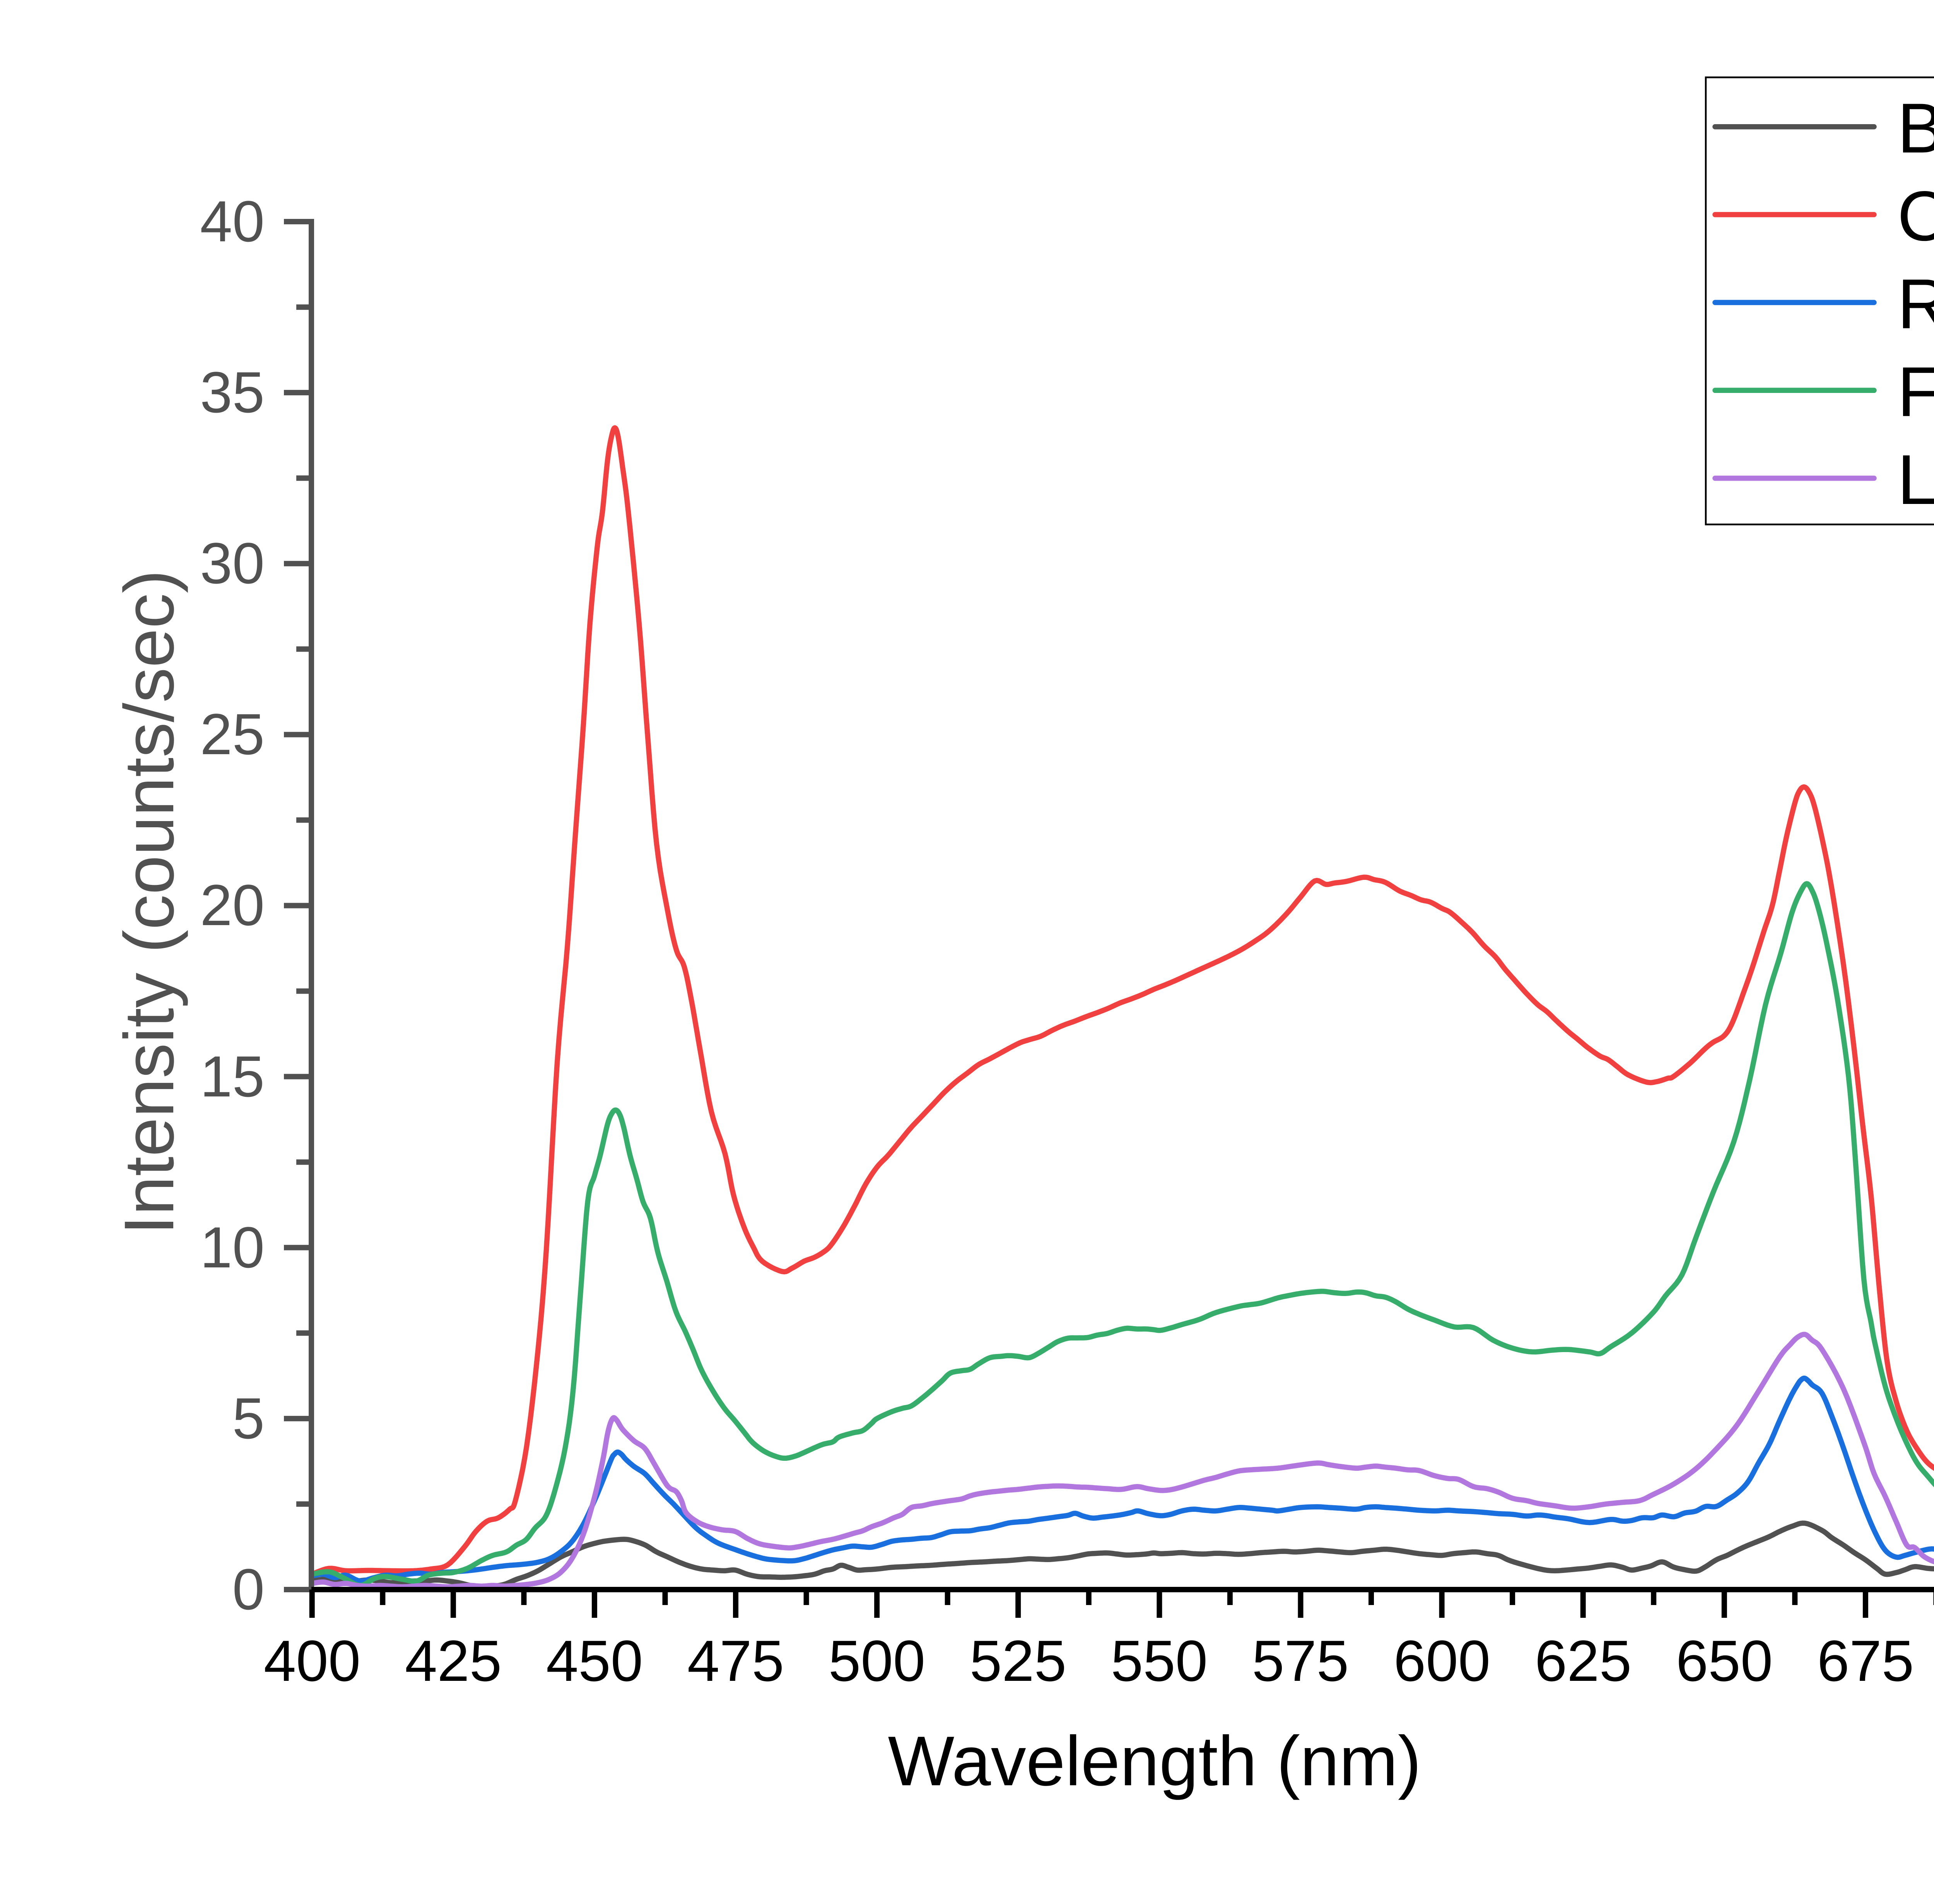 Image resolution: width=1934 pixels, height=1904 pixels. Describe the element at coordinates (248, 1418) in the screenshot. I see `svg-text: 5` at that location.